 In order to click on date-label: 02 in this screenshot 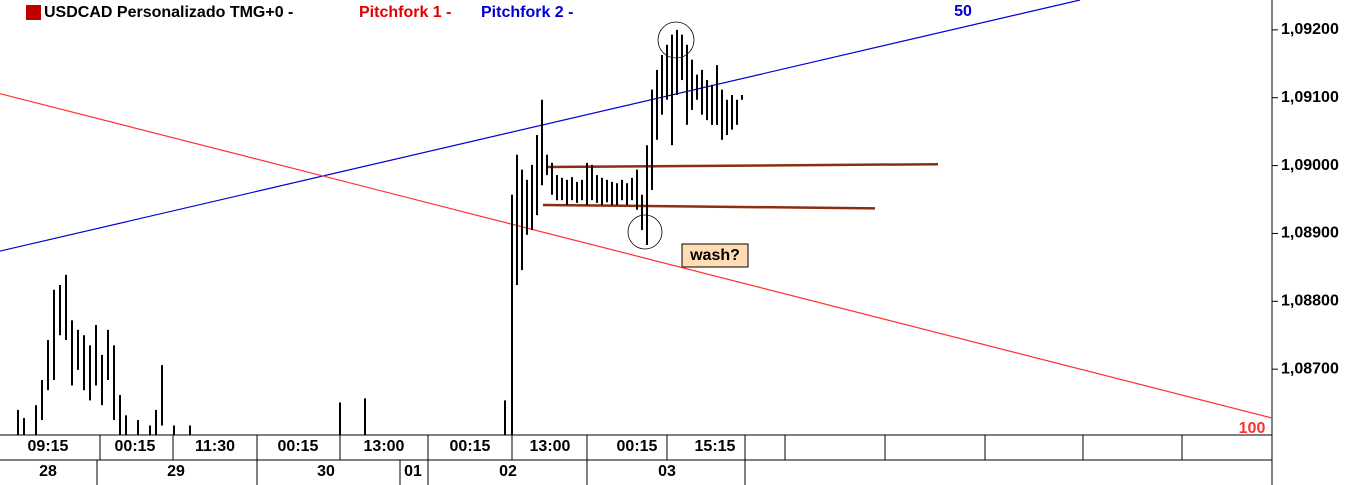, I will do `click(508, 471)`.